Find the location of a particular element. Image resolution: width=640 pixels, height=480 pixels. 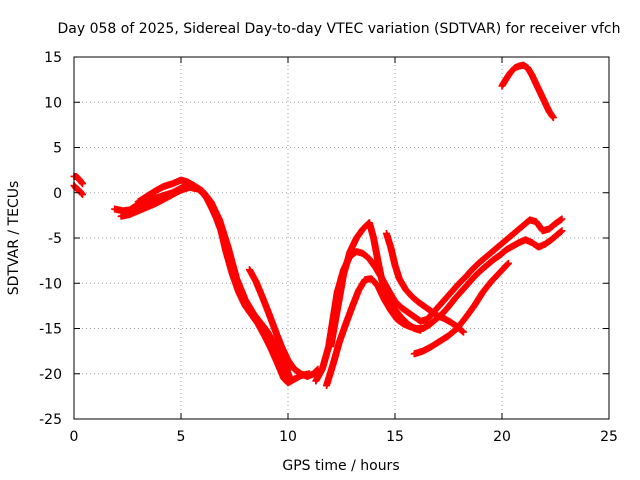

y-tick-label: -20 is located at coordinates (50, 375).